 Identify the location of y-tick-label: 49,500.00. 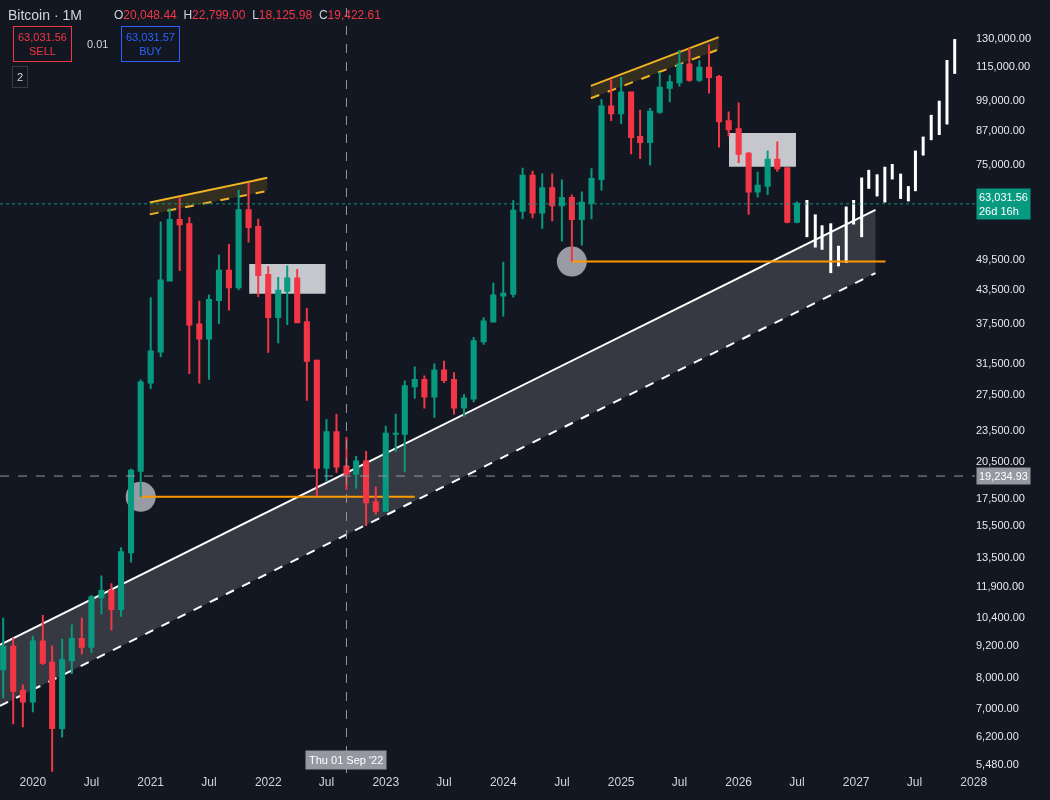
(1000, 259).